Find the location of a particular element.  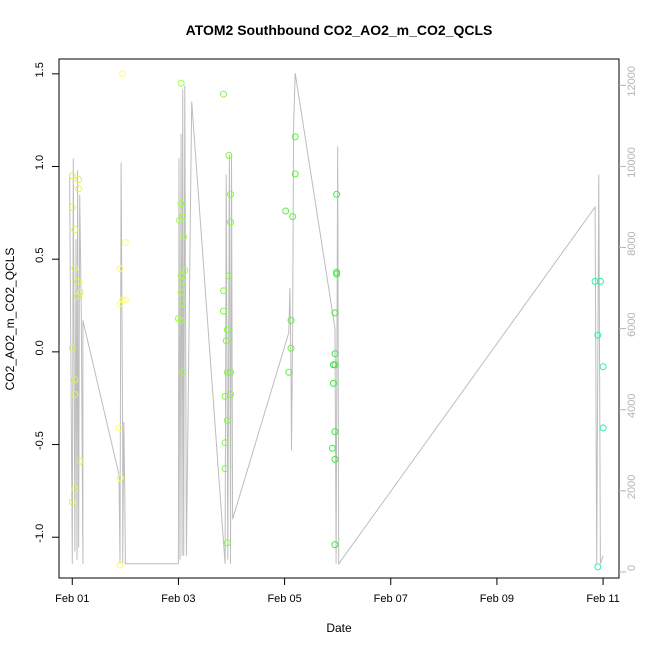

y2-tick-label: 8000 is located at coordinates (632, 243).